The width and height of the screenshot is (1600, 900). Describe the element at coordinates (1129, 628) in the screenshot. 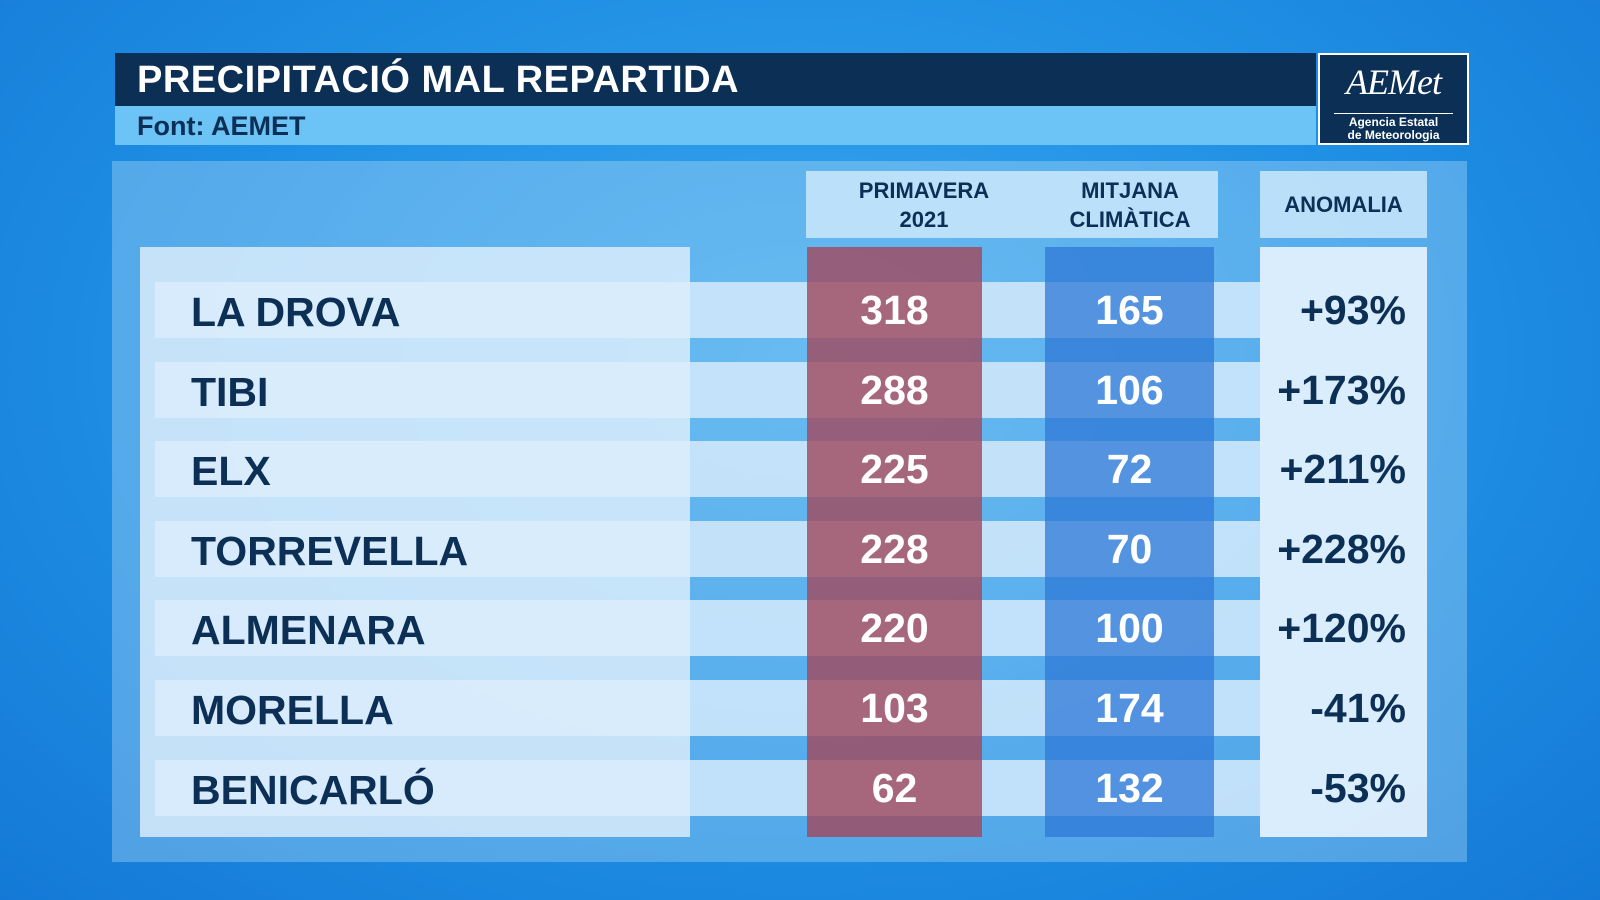

I see `mean-value: 100` at that location.